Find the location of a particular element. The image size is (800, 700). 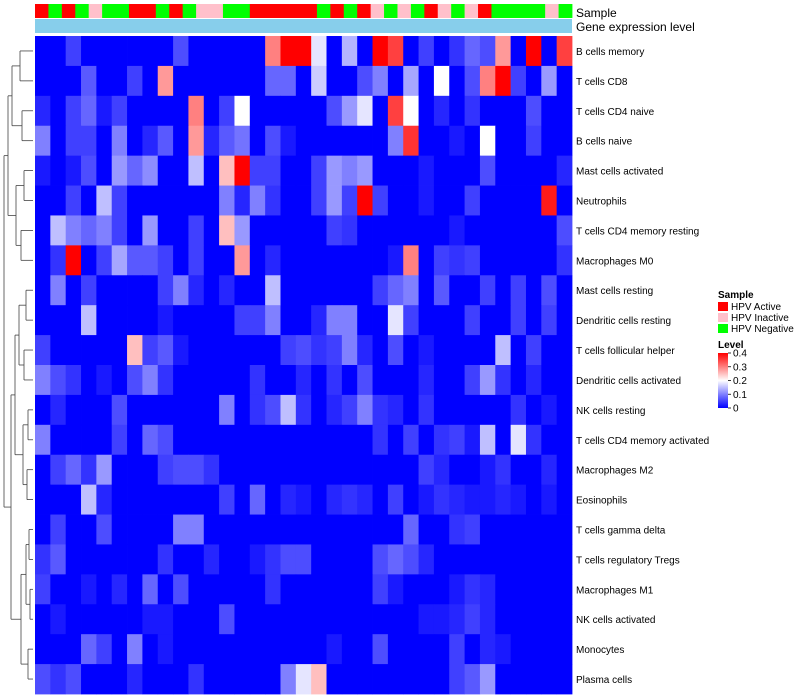

level-tick-label: 0.3 is located at coordinates (740, 367).